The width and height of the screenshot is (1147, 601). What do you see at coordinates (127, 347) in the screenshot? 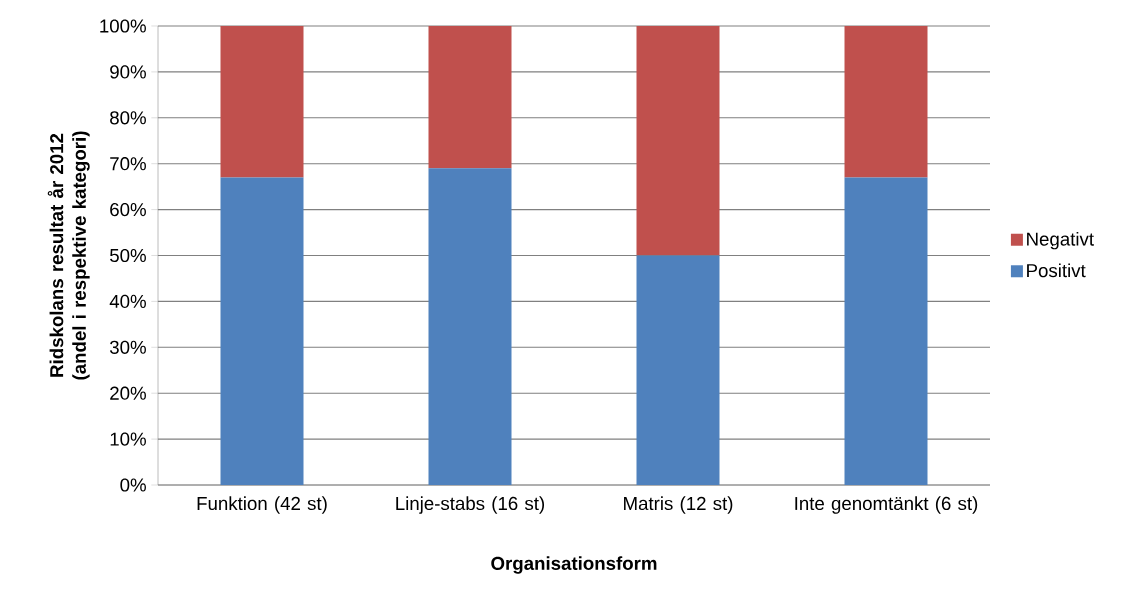
I see `y-tick-label: 30%` at bounding box center [127, 347].